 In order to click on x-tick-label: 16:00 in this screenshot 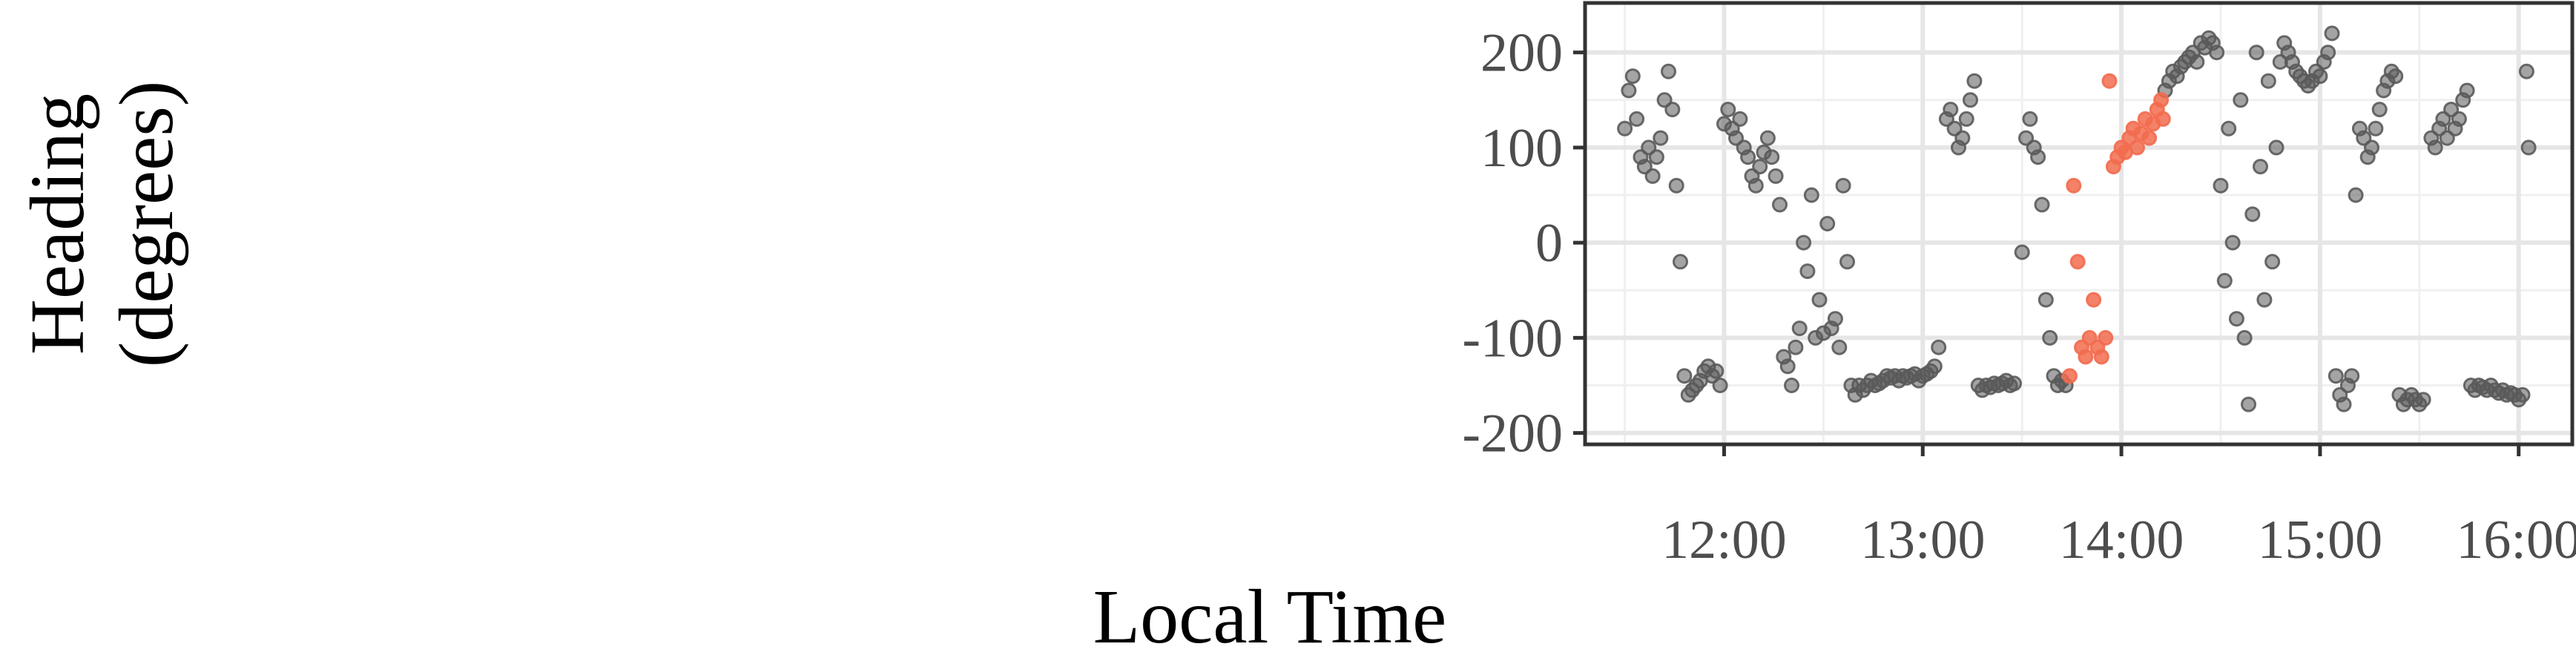, I will do `click(2516, 540)`.